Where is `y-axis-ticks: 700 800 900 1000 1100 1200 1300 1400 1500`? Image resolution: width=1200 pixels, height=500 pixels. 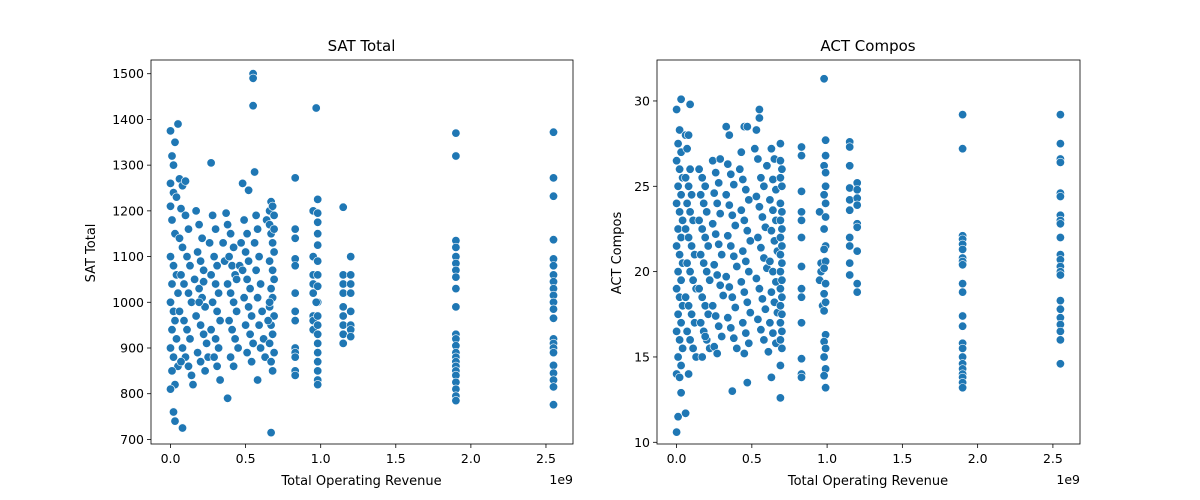 y-axis-ticks: 700 800 900 1000 1100 1200 1300 1400 1500 is located at coordinates (131, 256).